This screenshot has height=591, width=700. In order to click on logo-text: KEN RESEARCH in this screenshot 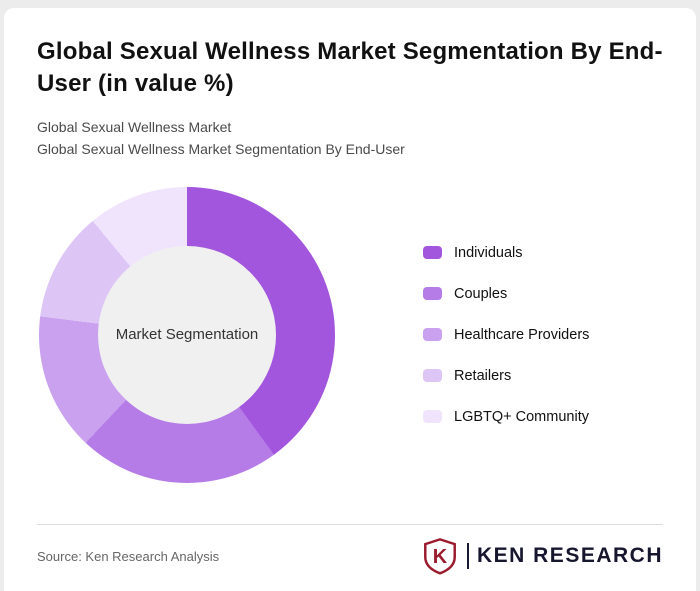, I will do `click(569, 555)`.